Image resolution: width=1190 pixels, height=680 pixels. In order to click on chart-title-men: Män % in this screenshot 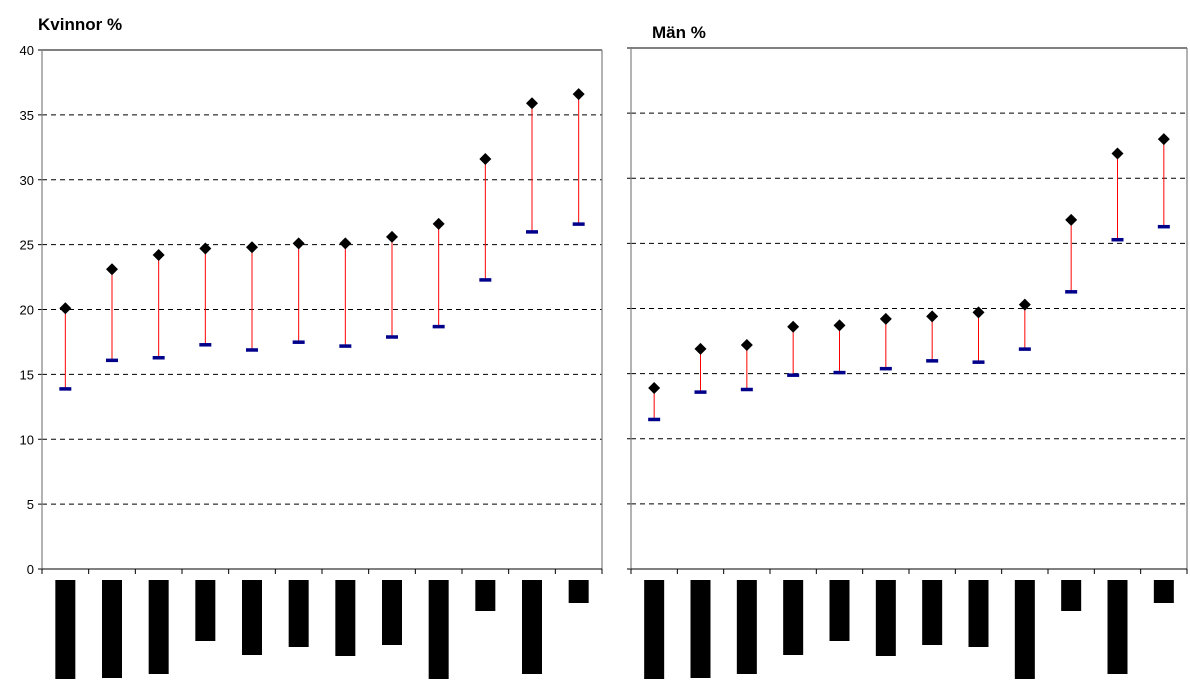, I will do `click(679, 32)`.